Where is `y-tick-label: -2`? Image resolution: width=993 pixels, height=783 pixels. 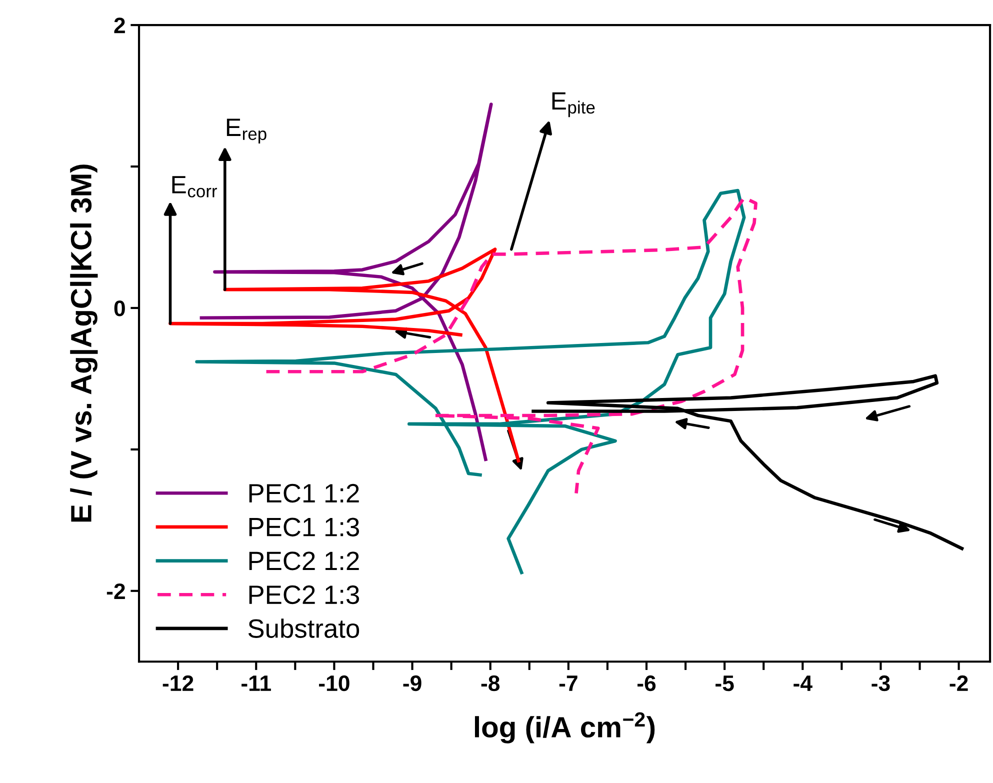
y-tick-label: -2 is located at coordinates (115, 591).